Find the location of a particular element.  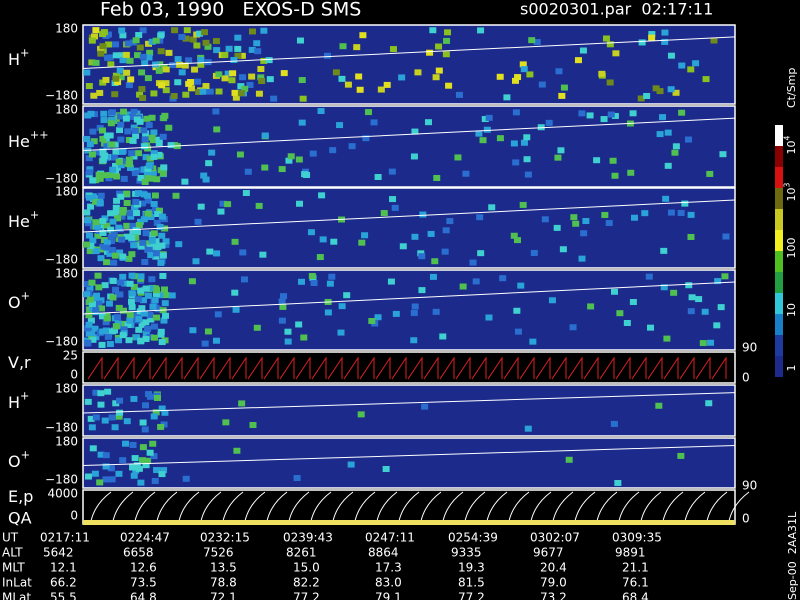

row-label: MLat is located at coordinates (16, 595).